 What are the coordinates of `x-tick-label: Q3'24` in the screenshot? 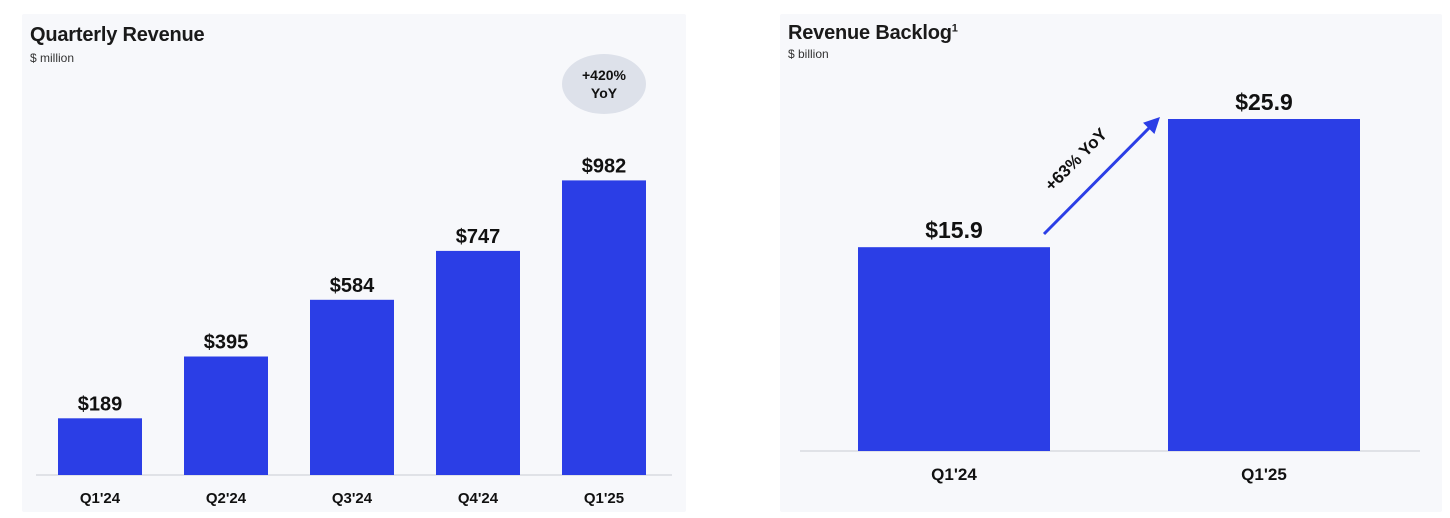 It's located at (352, 498).